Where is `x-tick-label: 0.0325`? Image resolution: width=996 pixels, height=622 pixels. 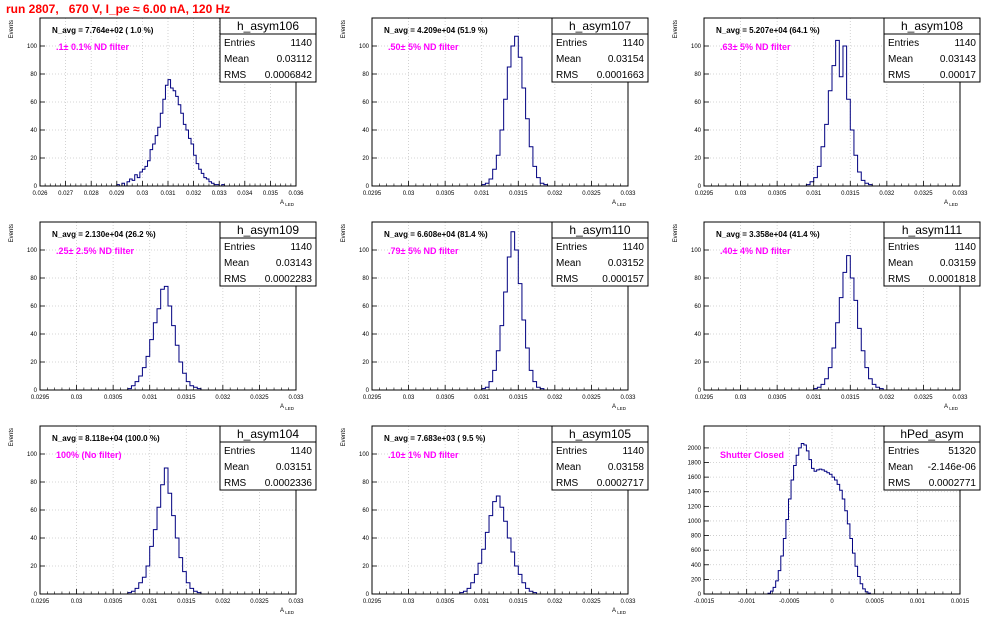
x-tick-label: 0.0325 is located at coordinates (923, 194).